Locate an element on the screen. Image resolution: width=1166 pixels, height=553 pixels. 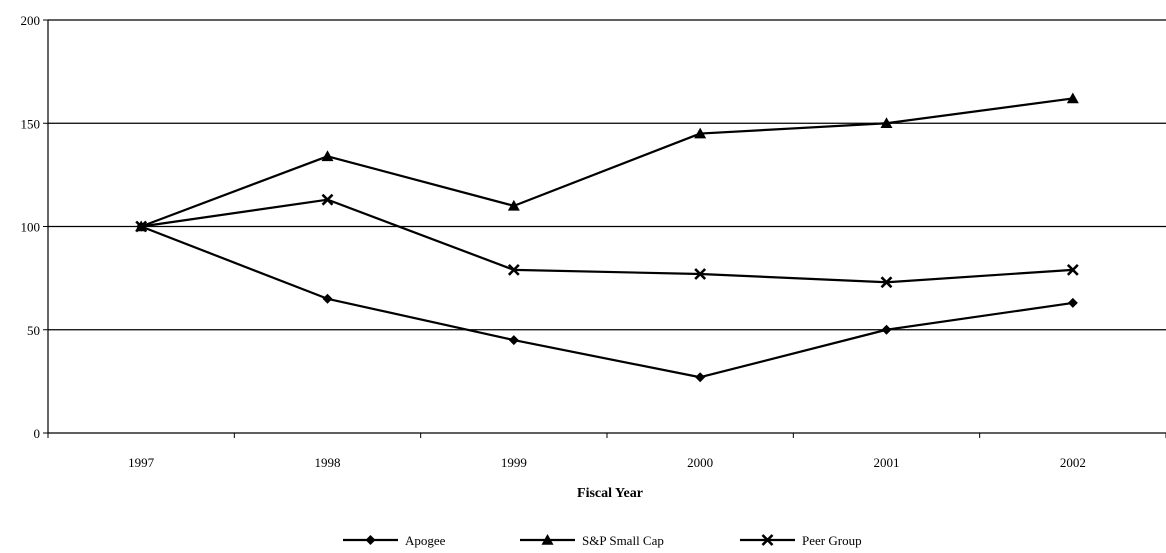
y-tick-label: 100 is located at coordinates (31, 227).